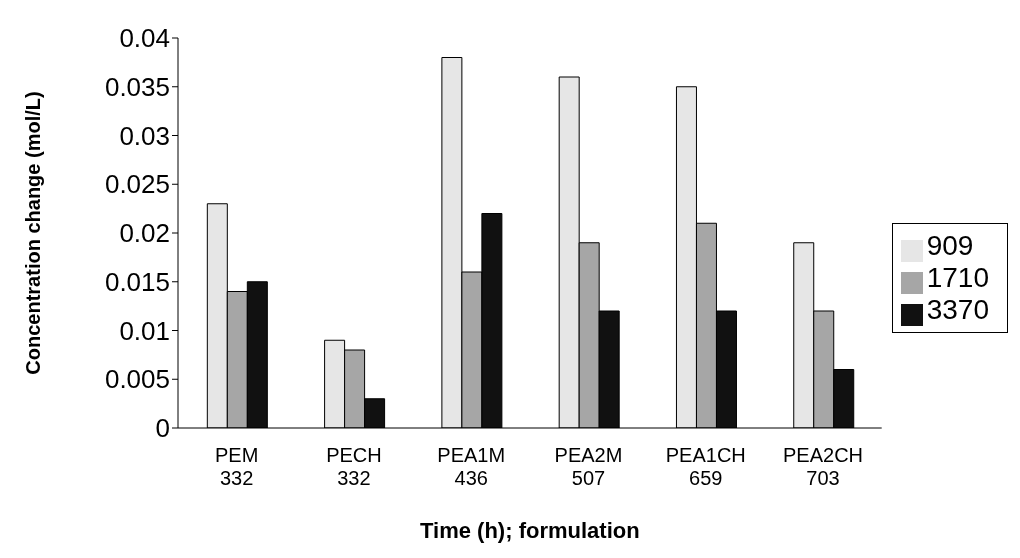 This screenshot has width=1020, height=558. Describe the element at coordinates (144, 330) in the screenshot. I see `y-tick-label: 0.01` at that location.